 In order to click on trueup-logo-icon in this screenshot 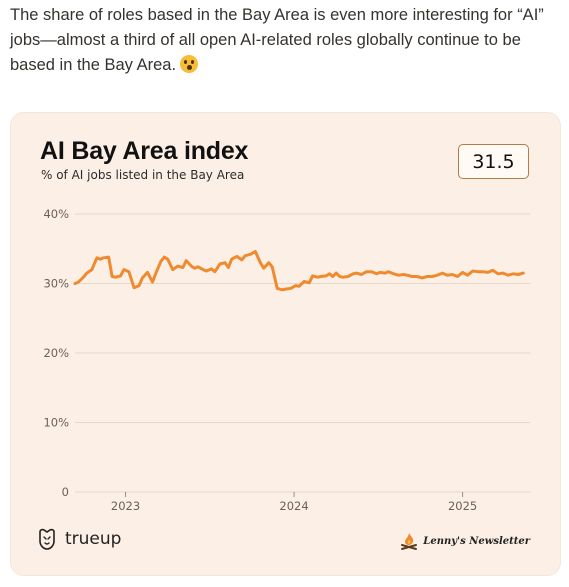, I will do `click(47, 539)`.